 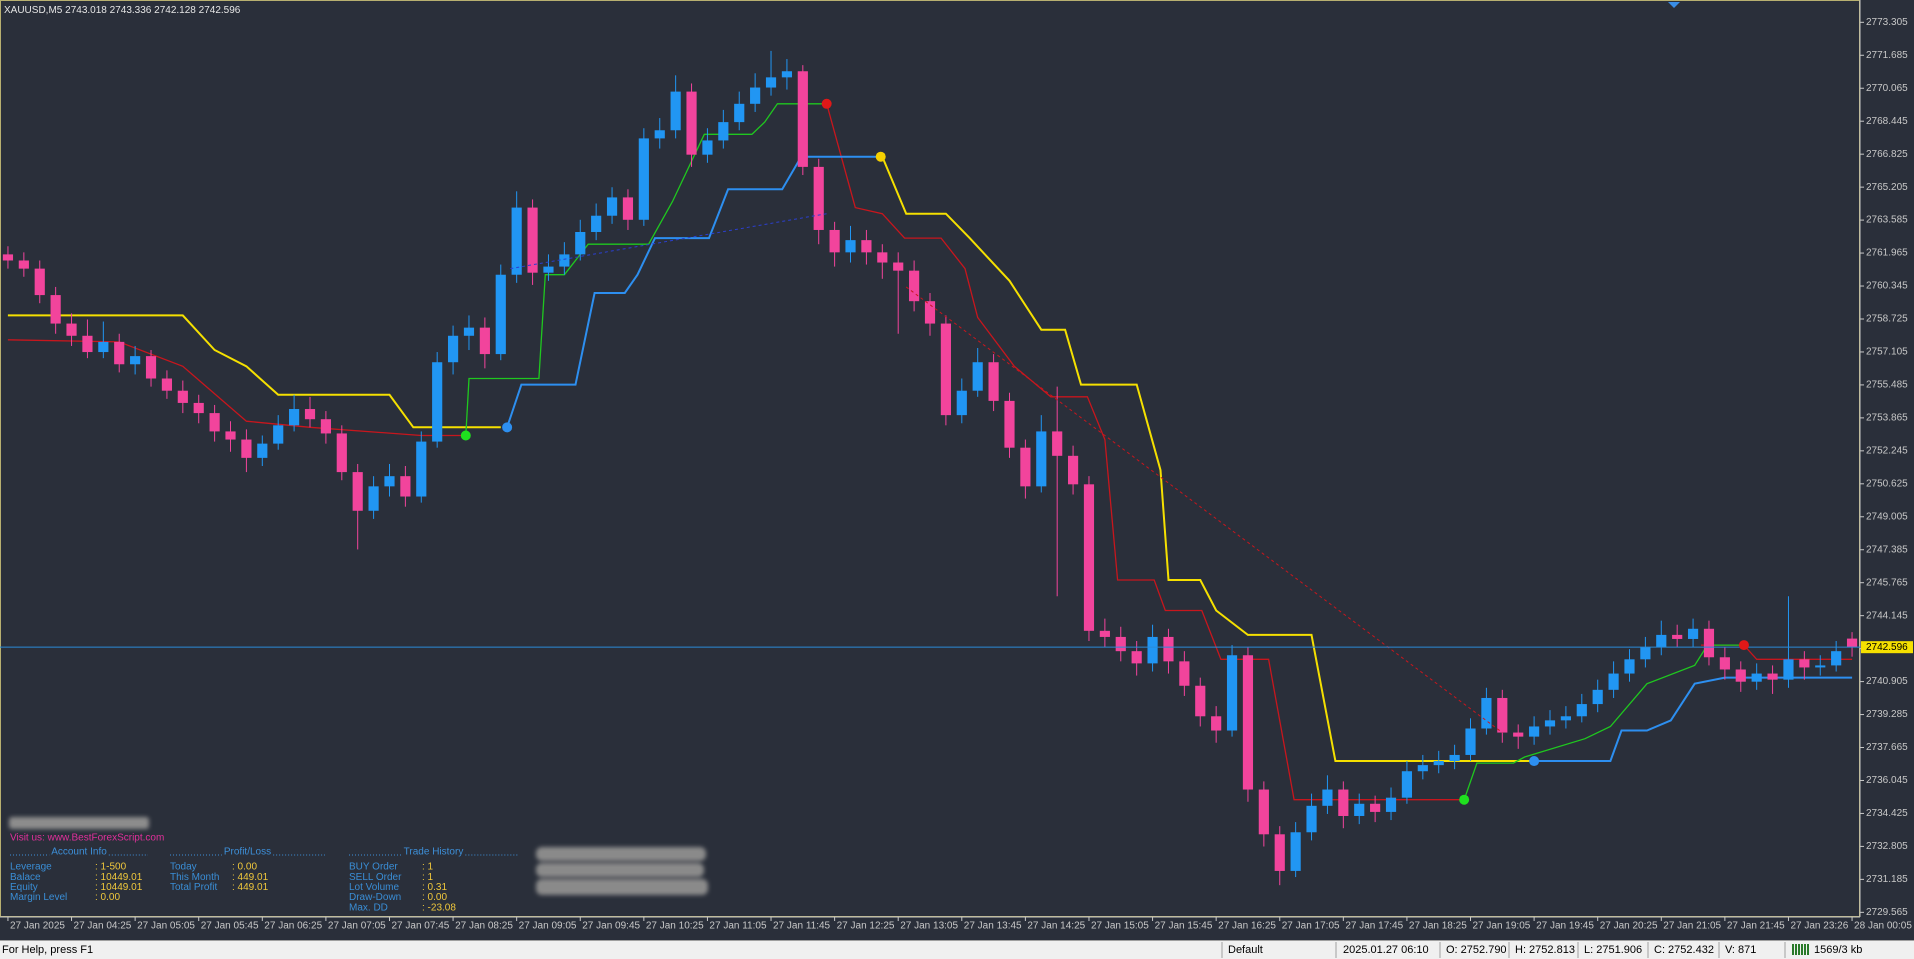 I want to click on status-profile: Default, so click(x=1245, y=950).